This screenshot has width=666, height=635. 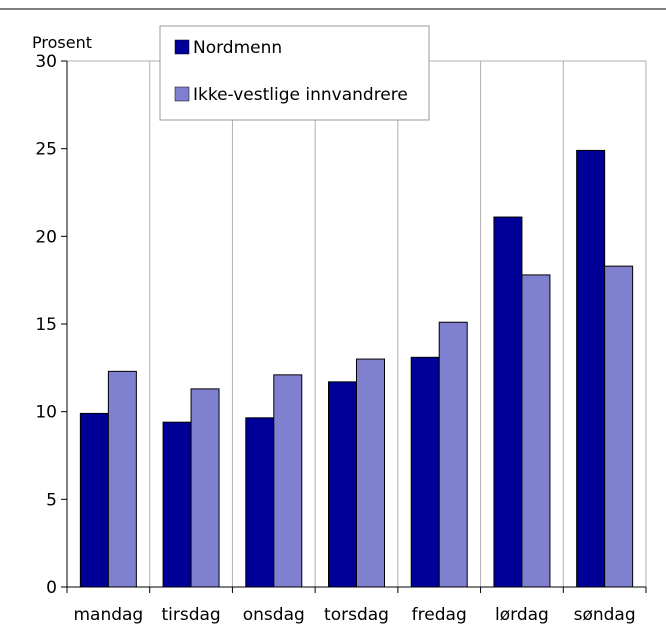 What do you see at coordinates (122, 479) in the screenshot?
I see `bar-ikke-vestlige-mandag` at bounding box center [122, 479].